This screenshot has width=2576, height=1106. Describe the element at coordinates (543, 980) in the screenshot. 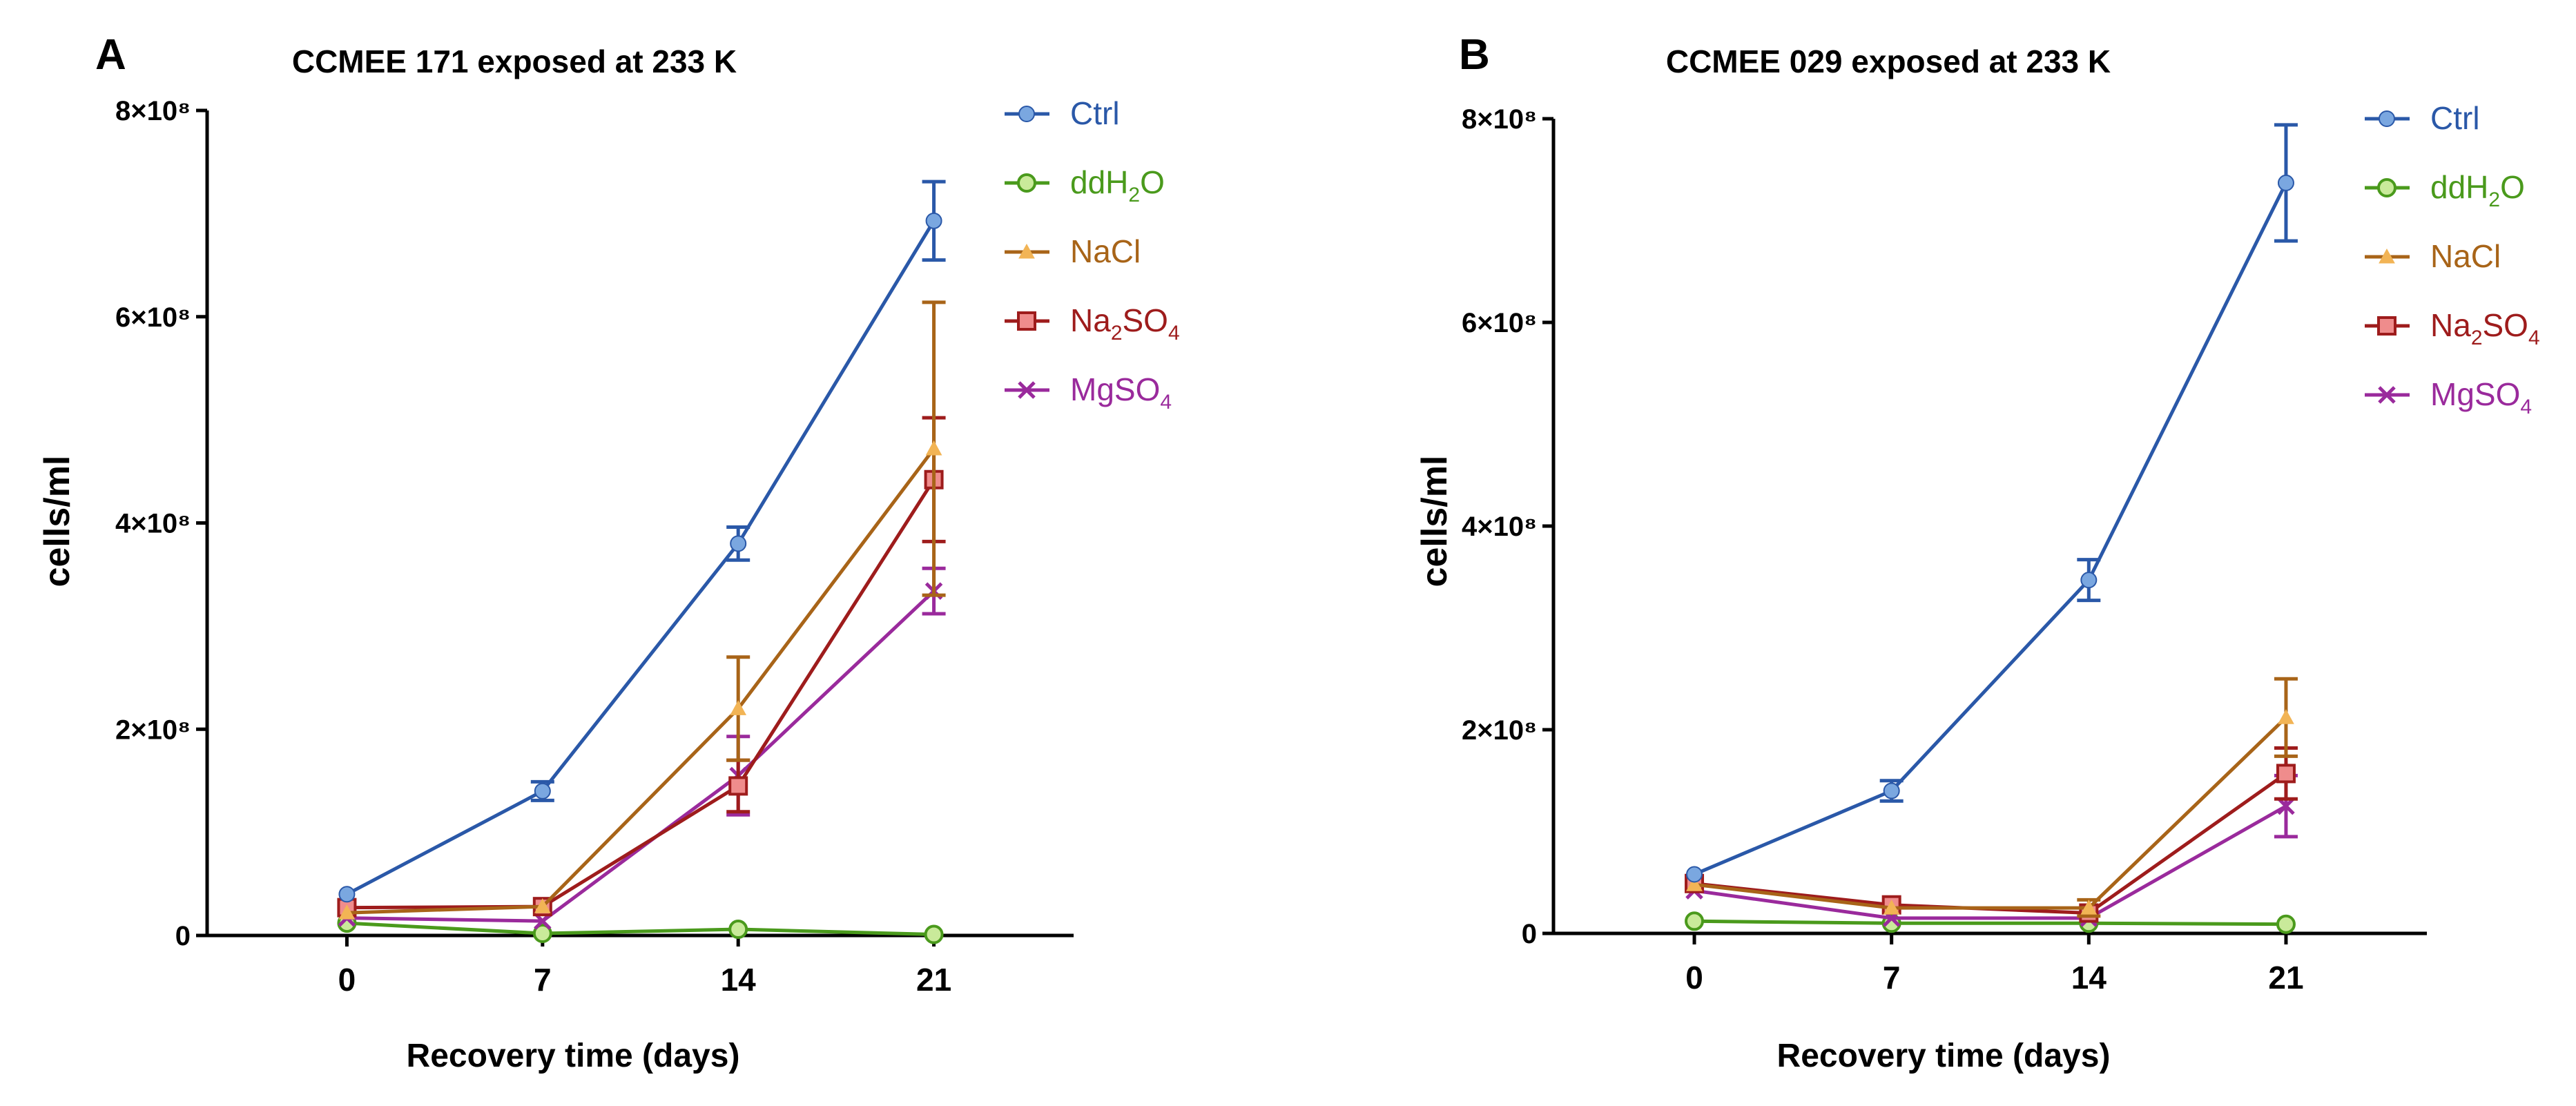

I see `panel-a-x-tick-label: 7` at that location.